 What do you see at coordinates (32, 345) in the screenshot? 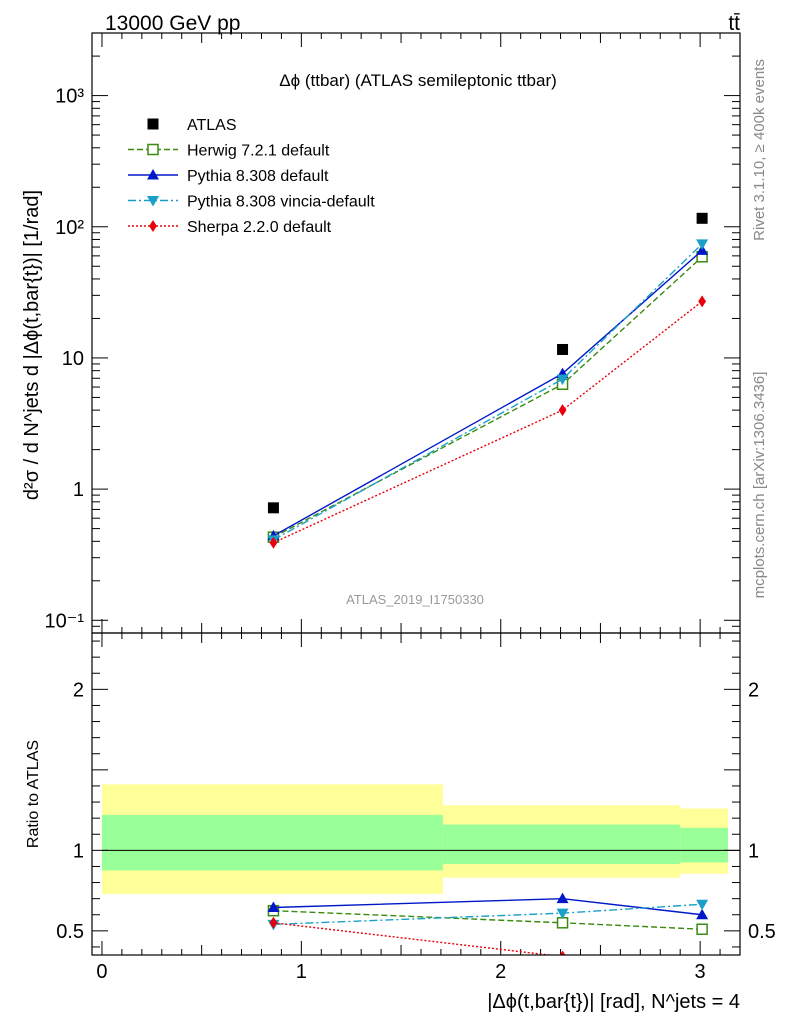
I see `main-y-axis-label: d²σ / d N^jets d |Δϕ(t,bar{t})| [1/rad]` at bounding box center [32, 345].